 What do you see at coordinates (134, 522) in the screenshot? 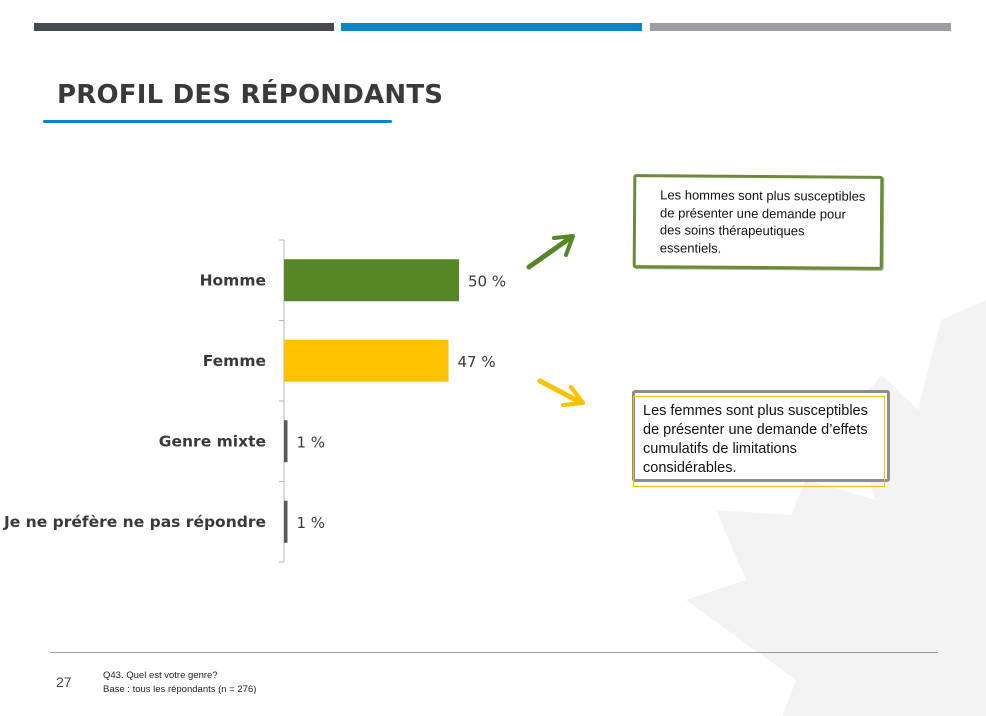
I see `category-label: Je ne préfère ne pas répondre` at bounding box center [134, 522].